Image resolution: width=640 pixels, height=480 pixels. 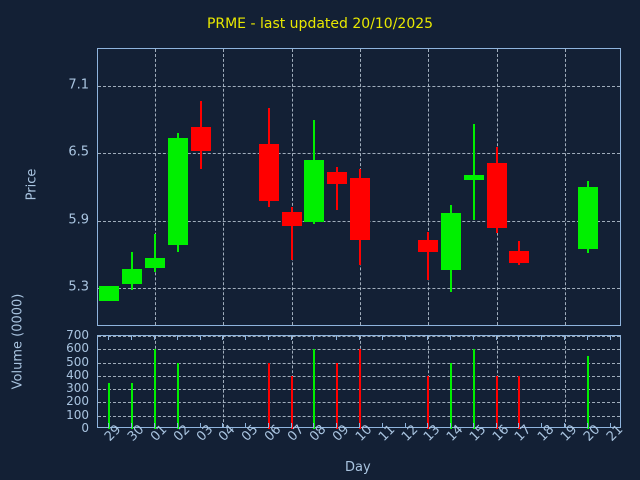 I want to click on price-axis-title: Price, so click(x=32, y=184).